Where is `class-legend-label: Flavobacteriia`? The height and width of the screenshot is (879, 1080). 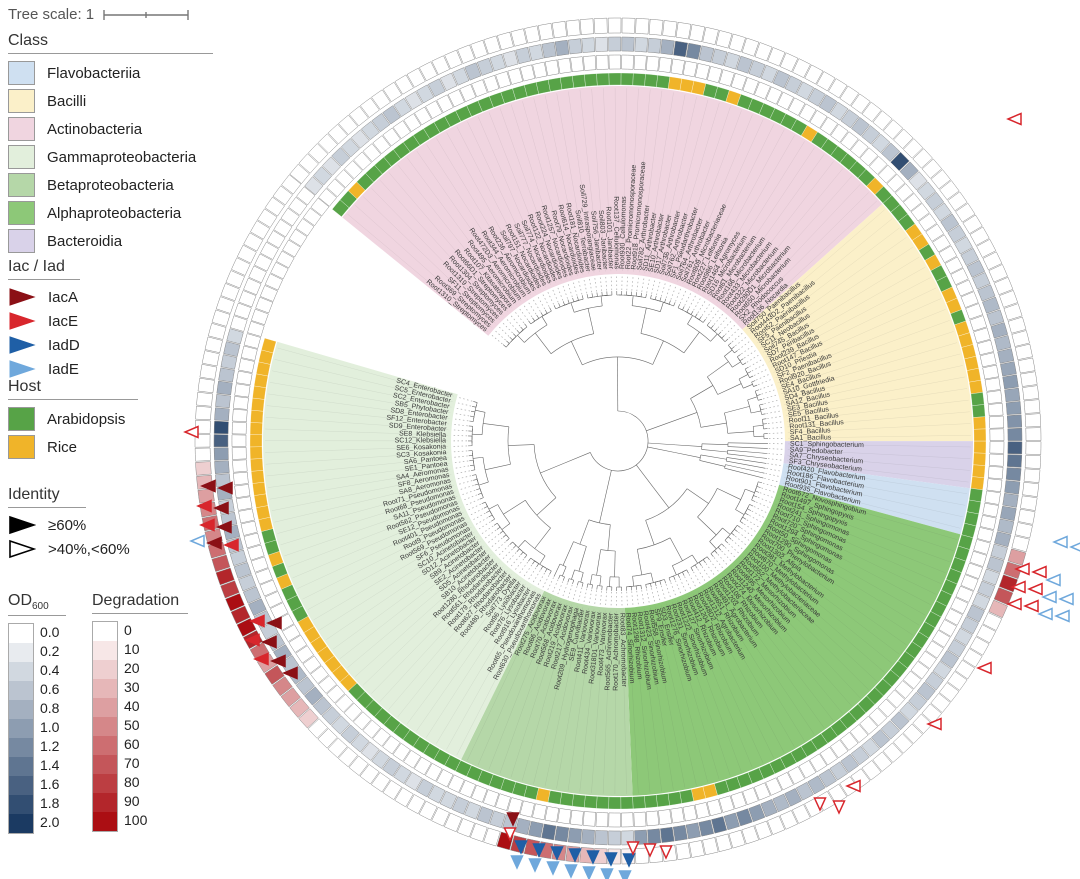
class-legend-label: Flavobacteriia is located at coordinates (94, 73).